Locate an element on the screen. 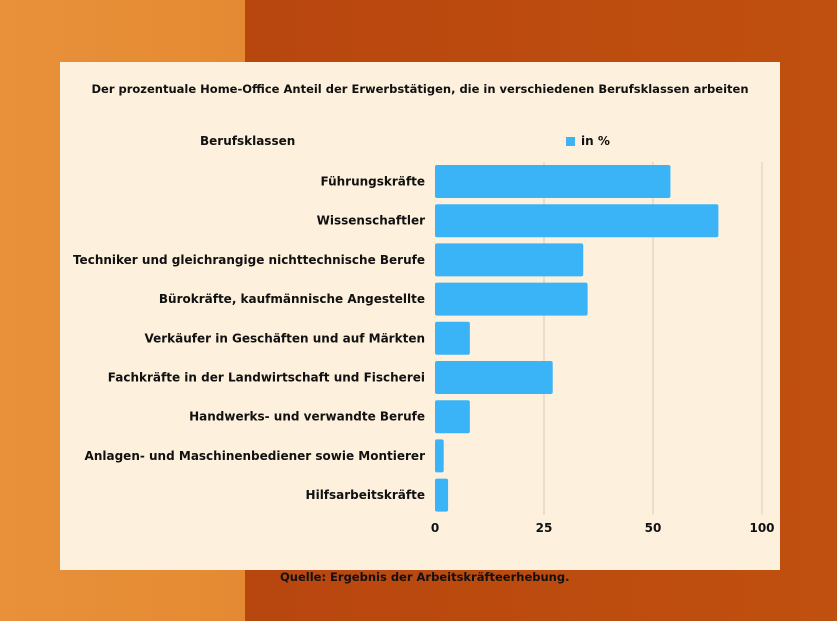 The image size is (837, 621). y-axis-label: Berufsklassen is located at coordinates (248, 141).